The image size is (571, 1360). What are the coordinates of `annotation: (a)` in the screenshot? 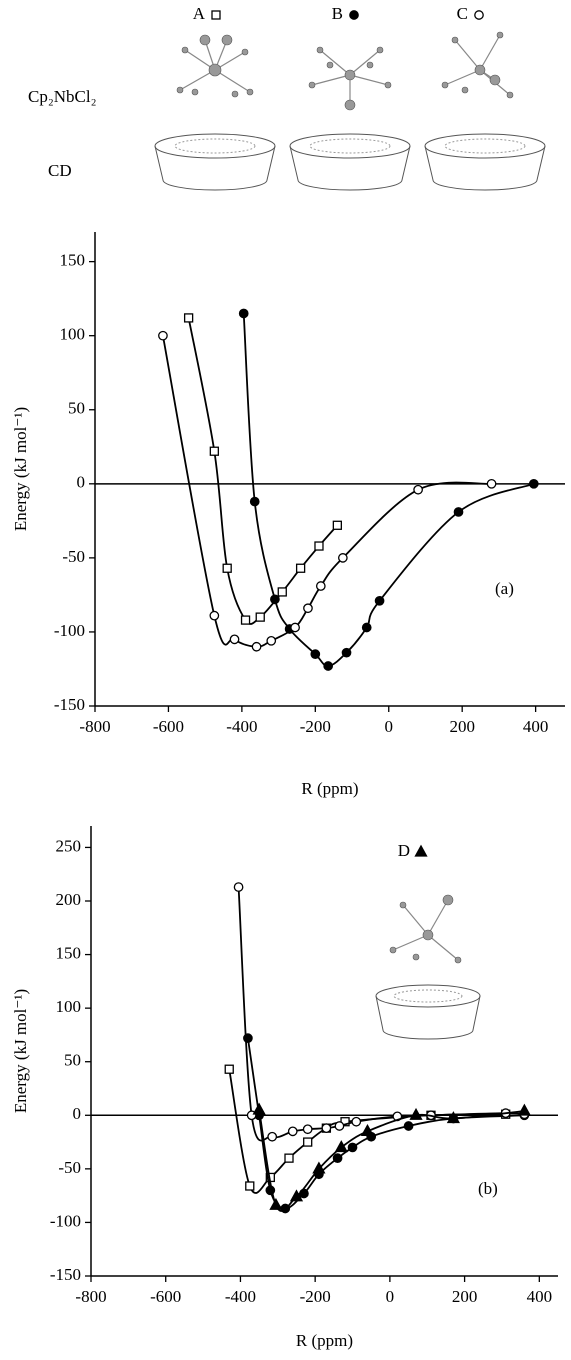 It's located at (504, 588).